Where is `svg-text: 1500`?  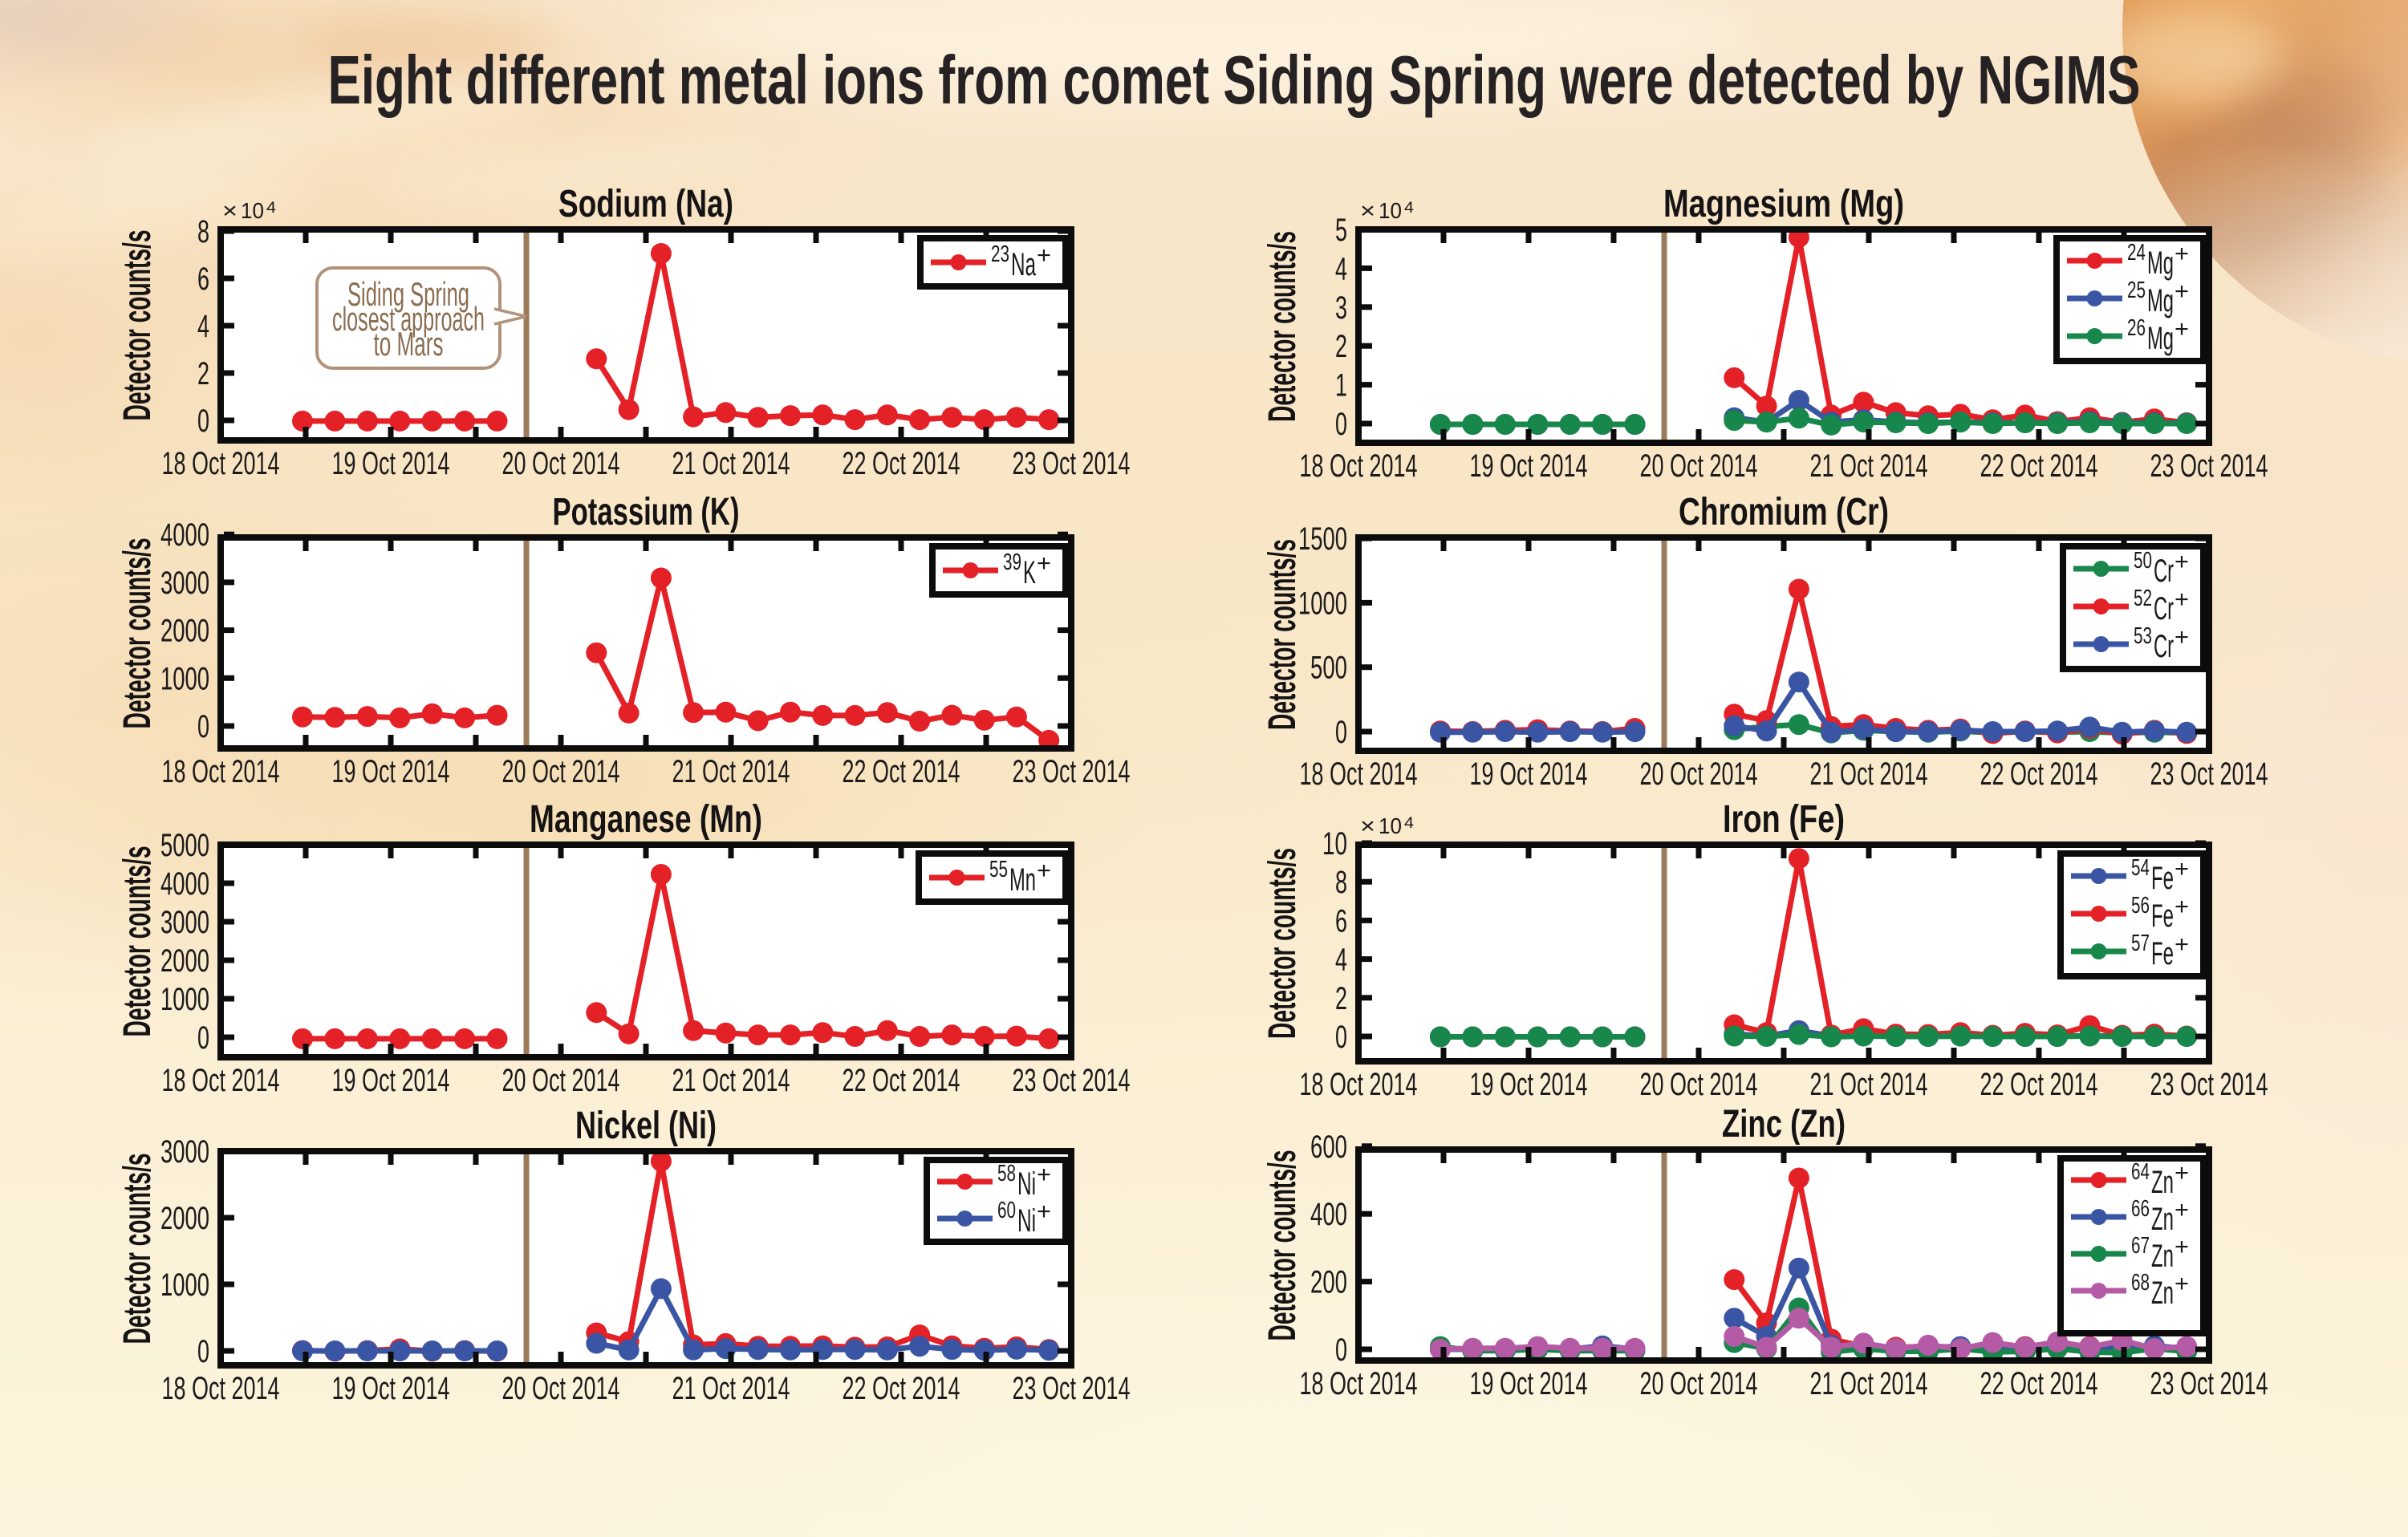 svg-text: 1500 is located at coordinates (1322, 539).